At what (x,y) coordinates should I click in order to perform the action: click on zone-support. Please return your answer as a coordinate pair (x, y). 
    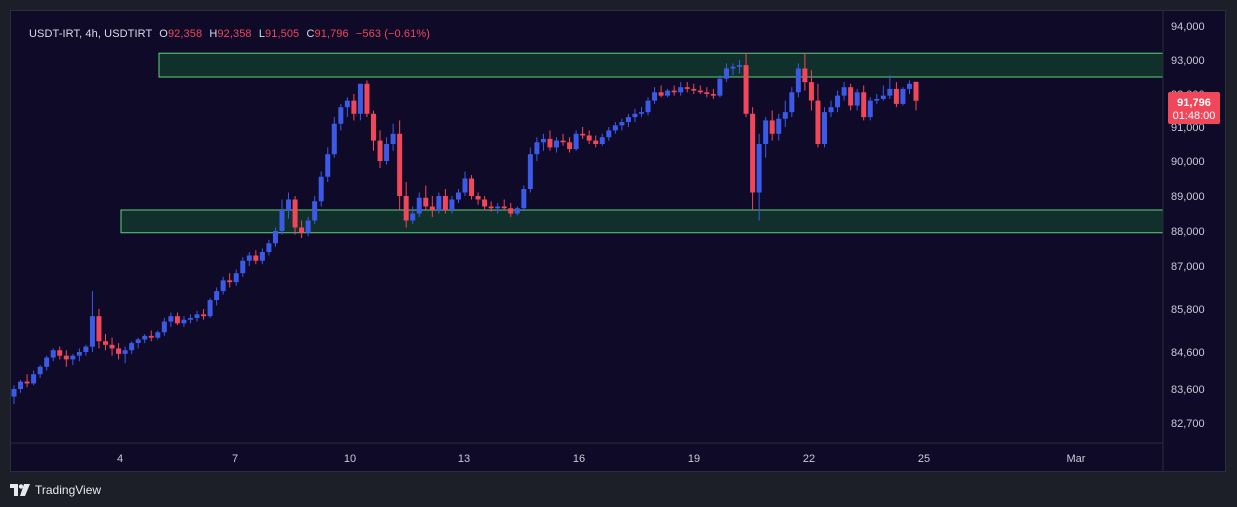
    Looking at the image, I should click on (642, 221).